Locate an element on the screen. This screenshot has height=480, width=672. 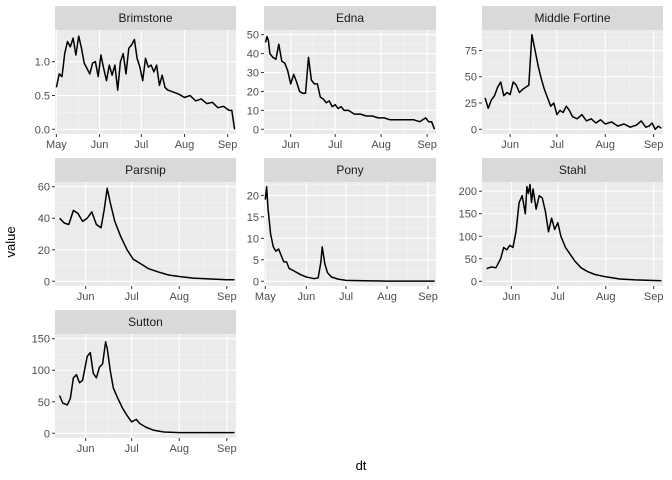
facet-strip-label: Sutton is located at coordinates (145, 322).